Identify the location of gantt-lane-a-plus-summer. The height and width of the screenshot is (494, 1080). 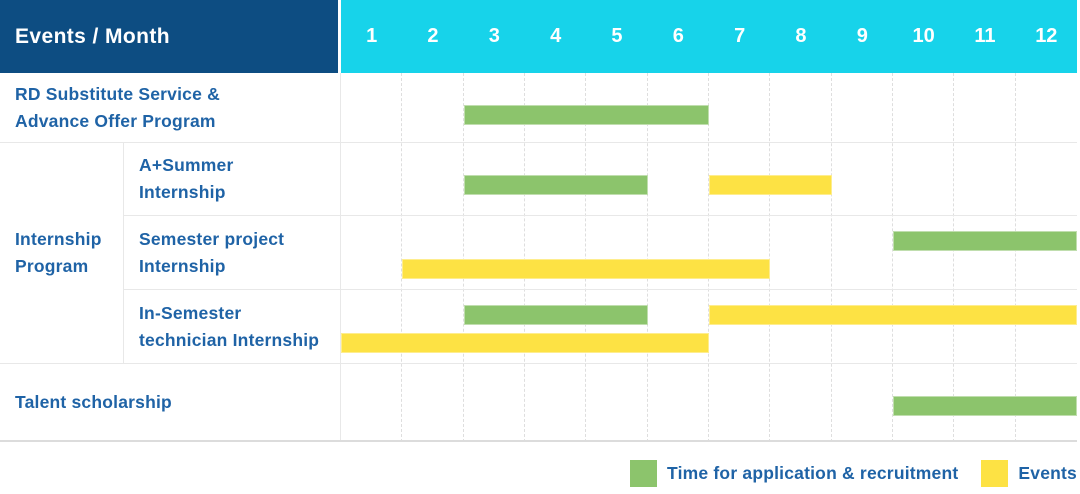
(709, 179).